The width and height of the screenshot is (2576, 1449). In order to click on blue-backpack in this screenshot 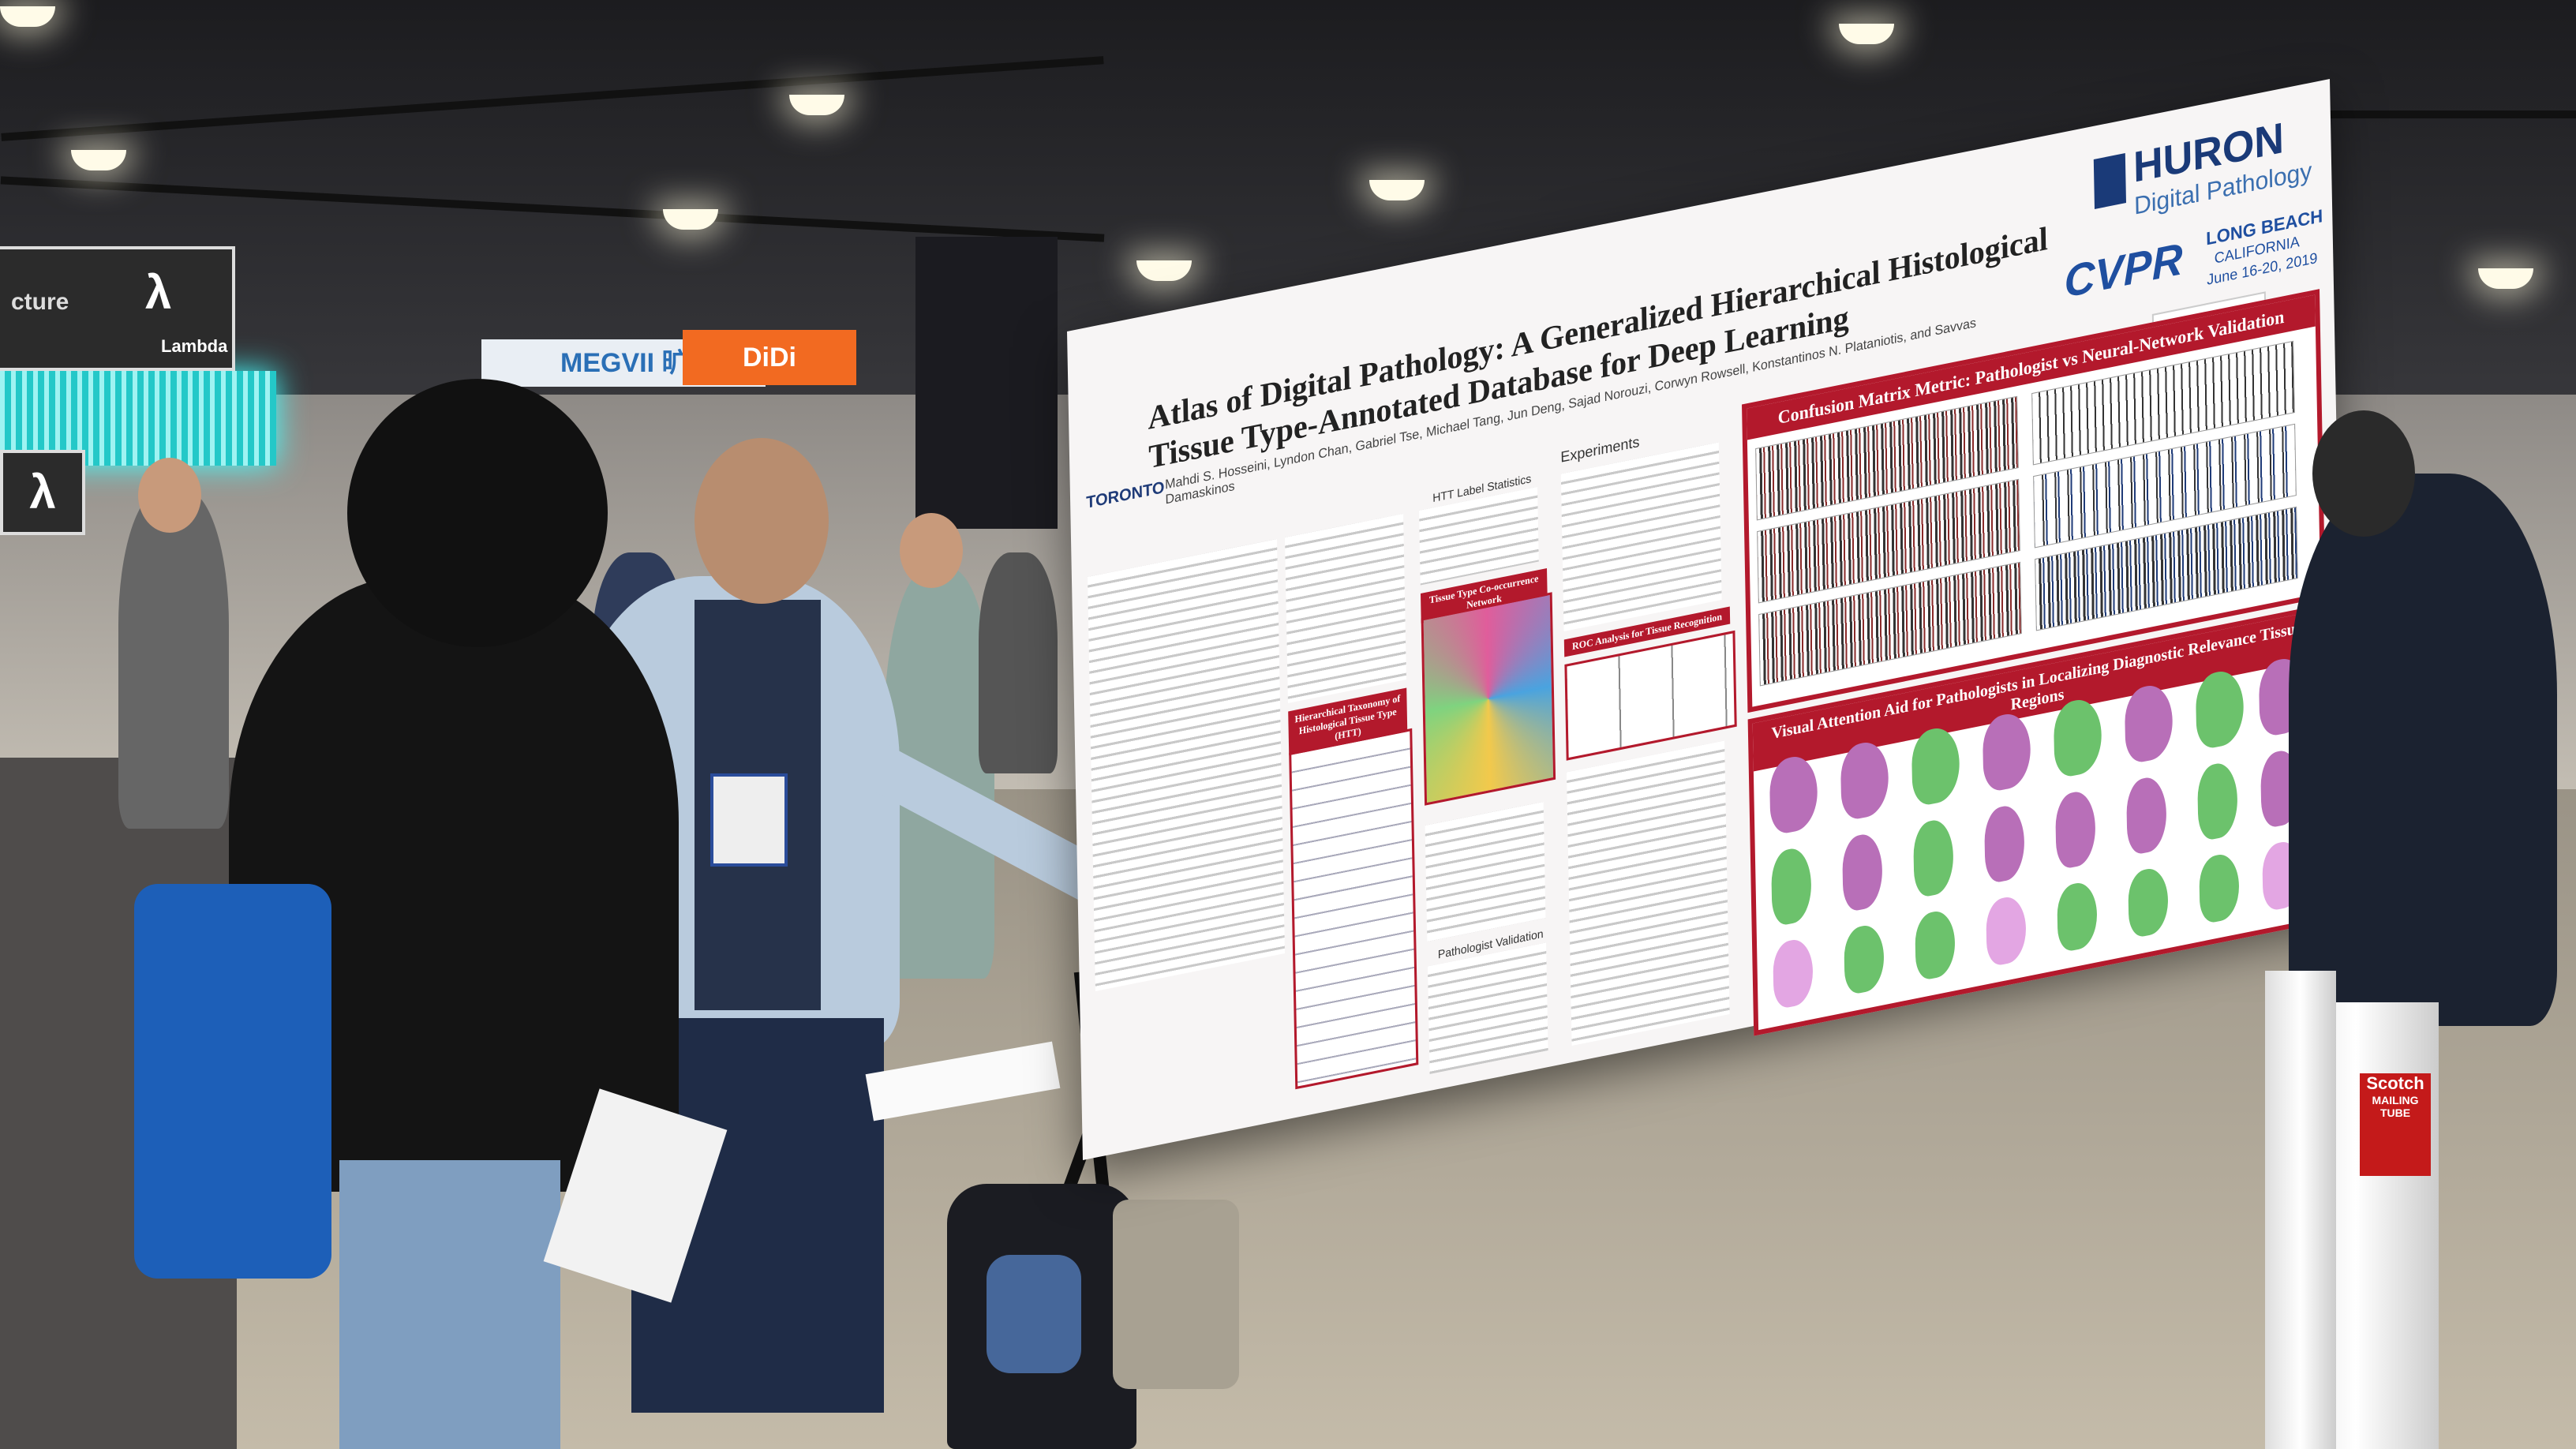, I will do `click(232, 1081)`.